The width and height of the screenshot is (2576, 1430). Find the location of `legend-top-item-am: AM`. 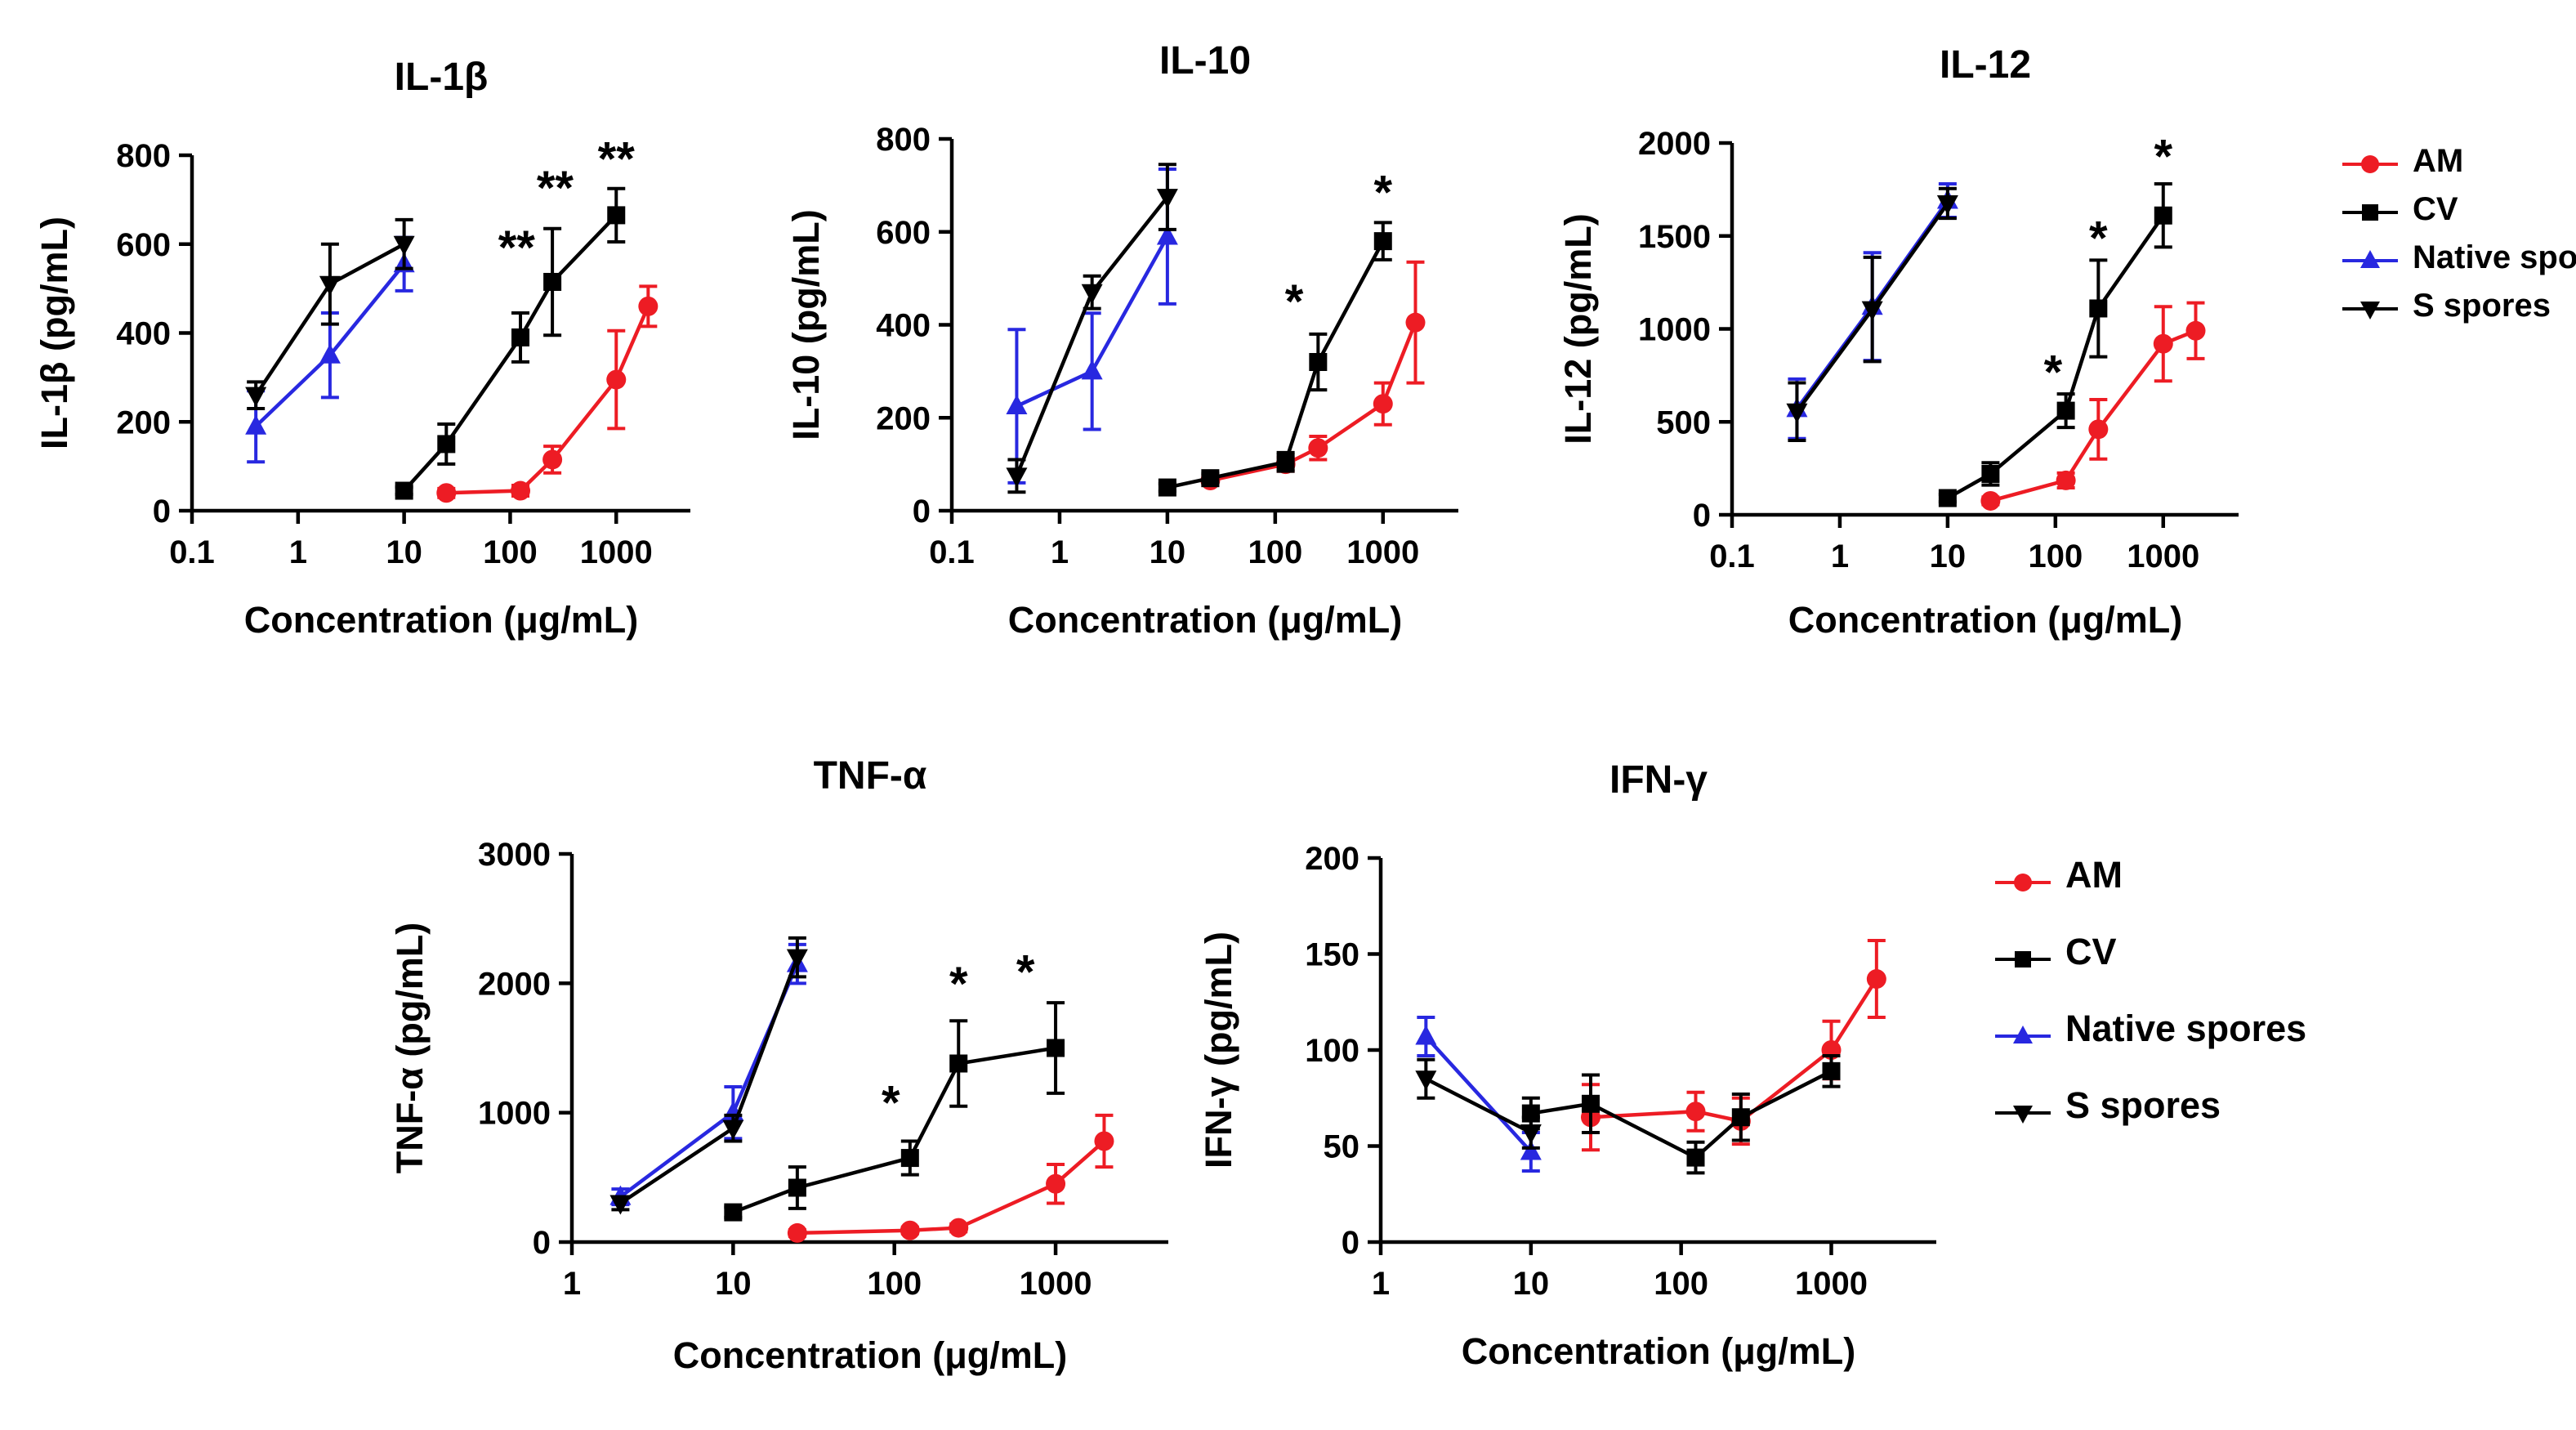

legend-top-item-am: AM is located at coordinates (2459, 161).